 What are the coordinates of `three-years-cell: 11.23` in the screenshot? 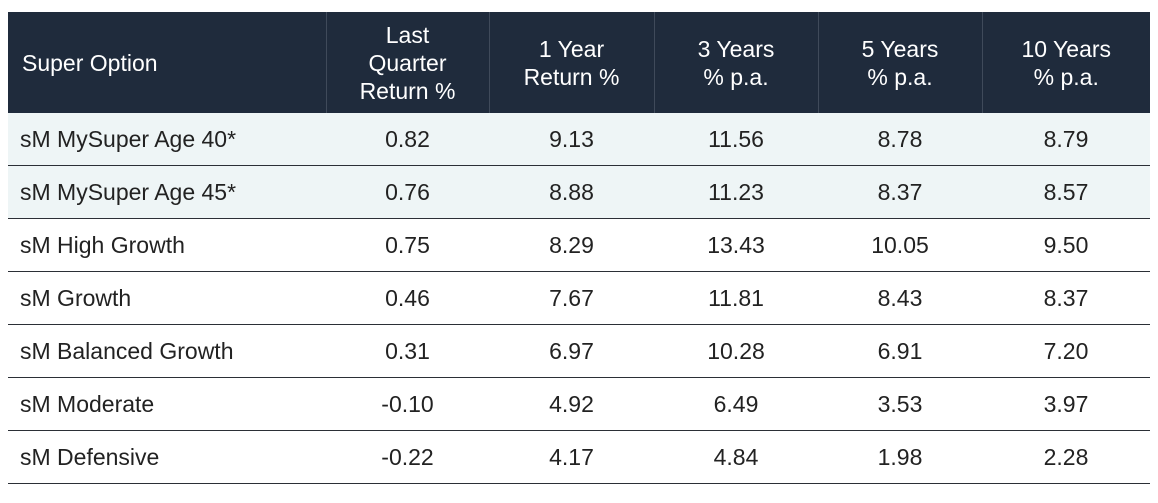 It's located at (736, 192).